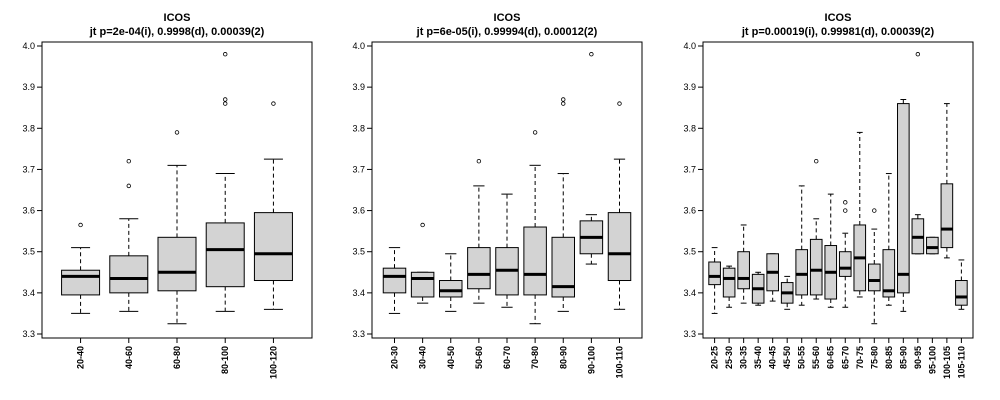 The width and height of the screenshot is (1000, 400). I want to click on x-tick-label: 85-90, so click(903, 357).